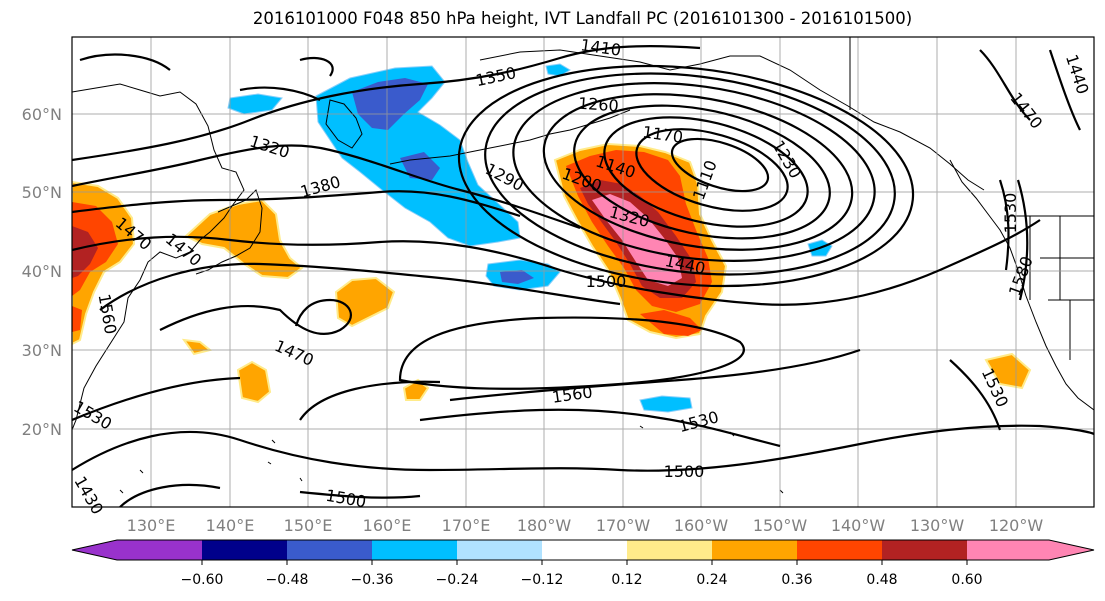 The image size is (1105, 601). I want to click on positive-anomaly-core, so click(637, 240).